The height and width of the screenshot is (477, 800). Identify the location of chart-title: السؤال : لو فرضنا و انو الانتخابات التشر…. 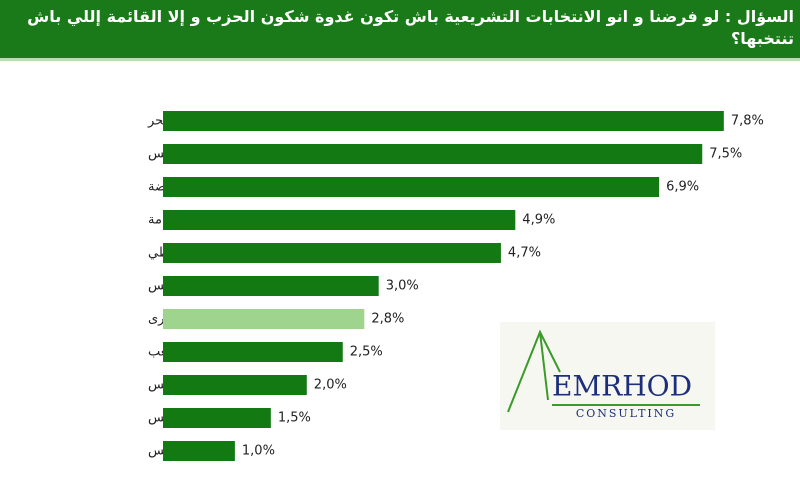
(410, 27).